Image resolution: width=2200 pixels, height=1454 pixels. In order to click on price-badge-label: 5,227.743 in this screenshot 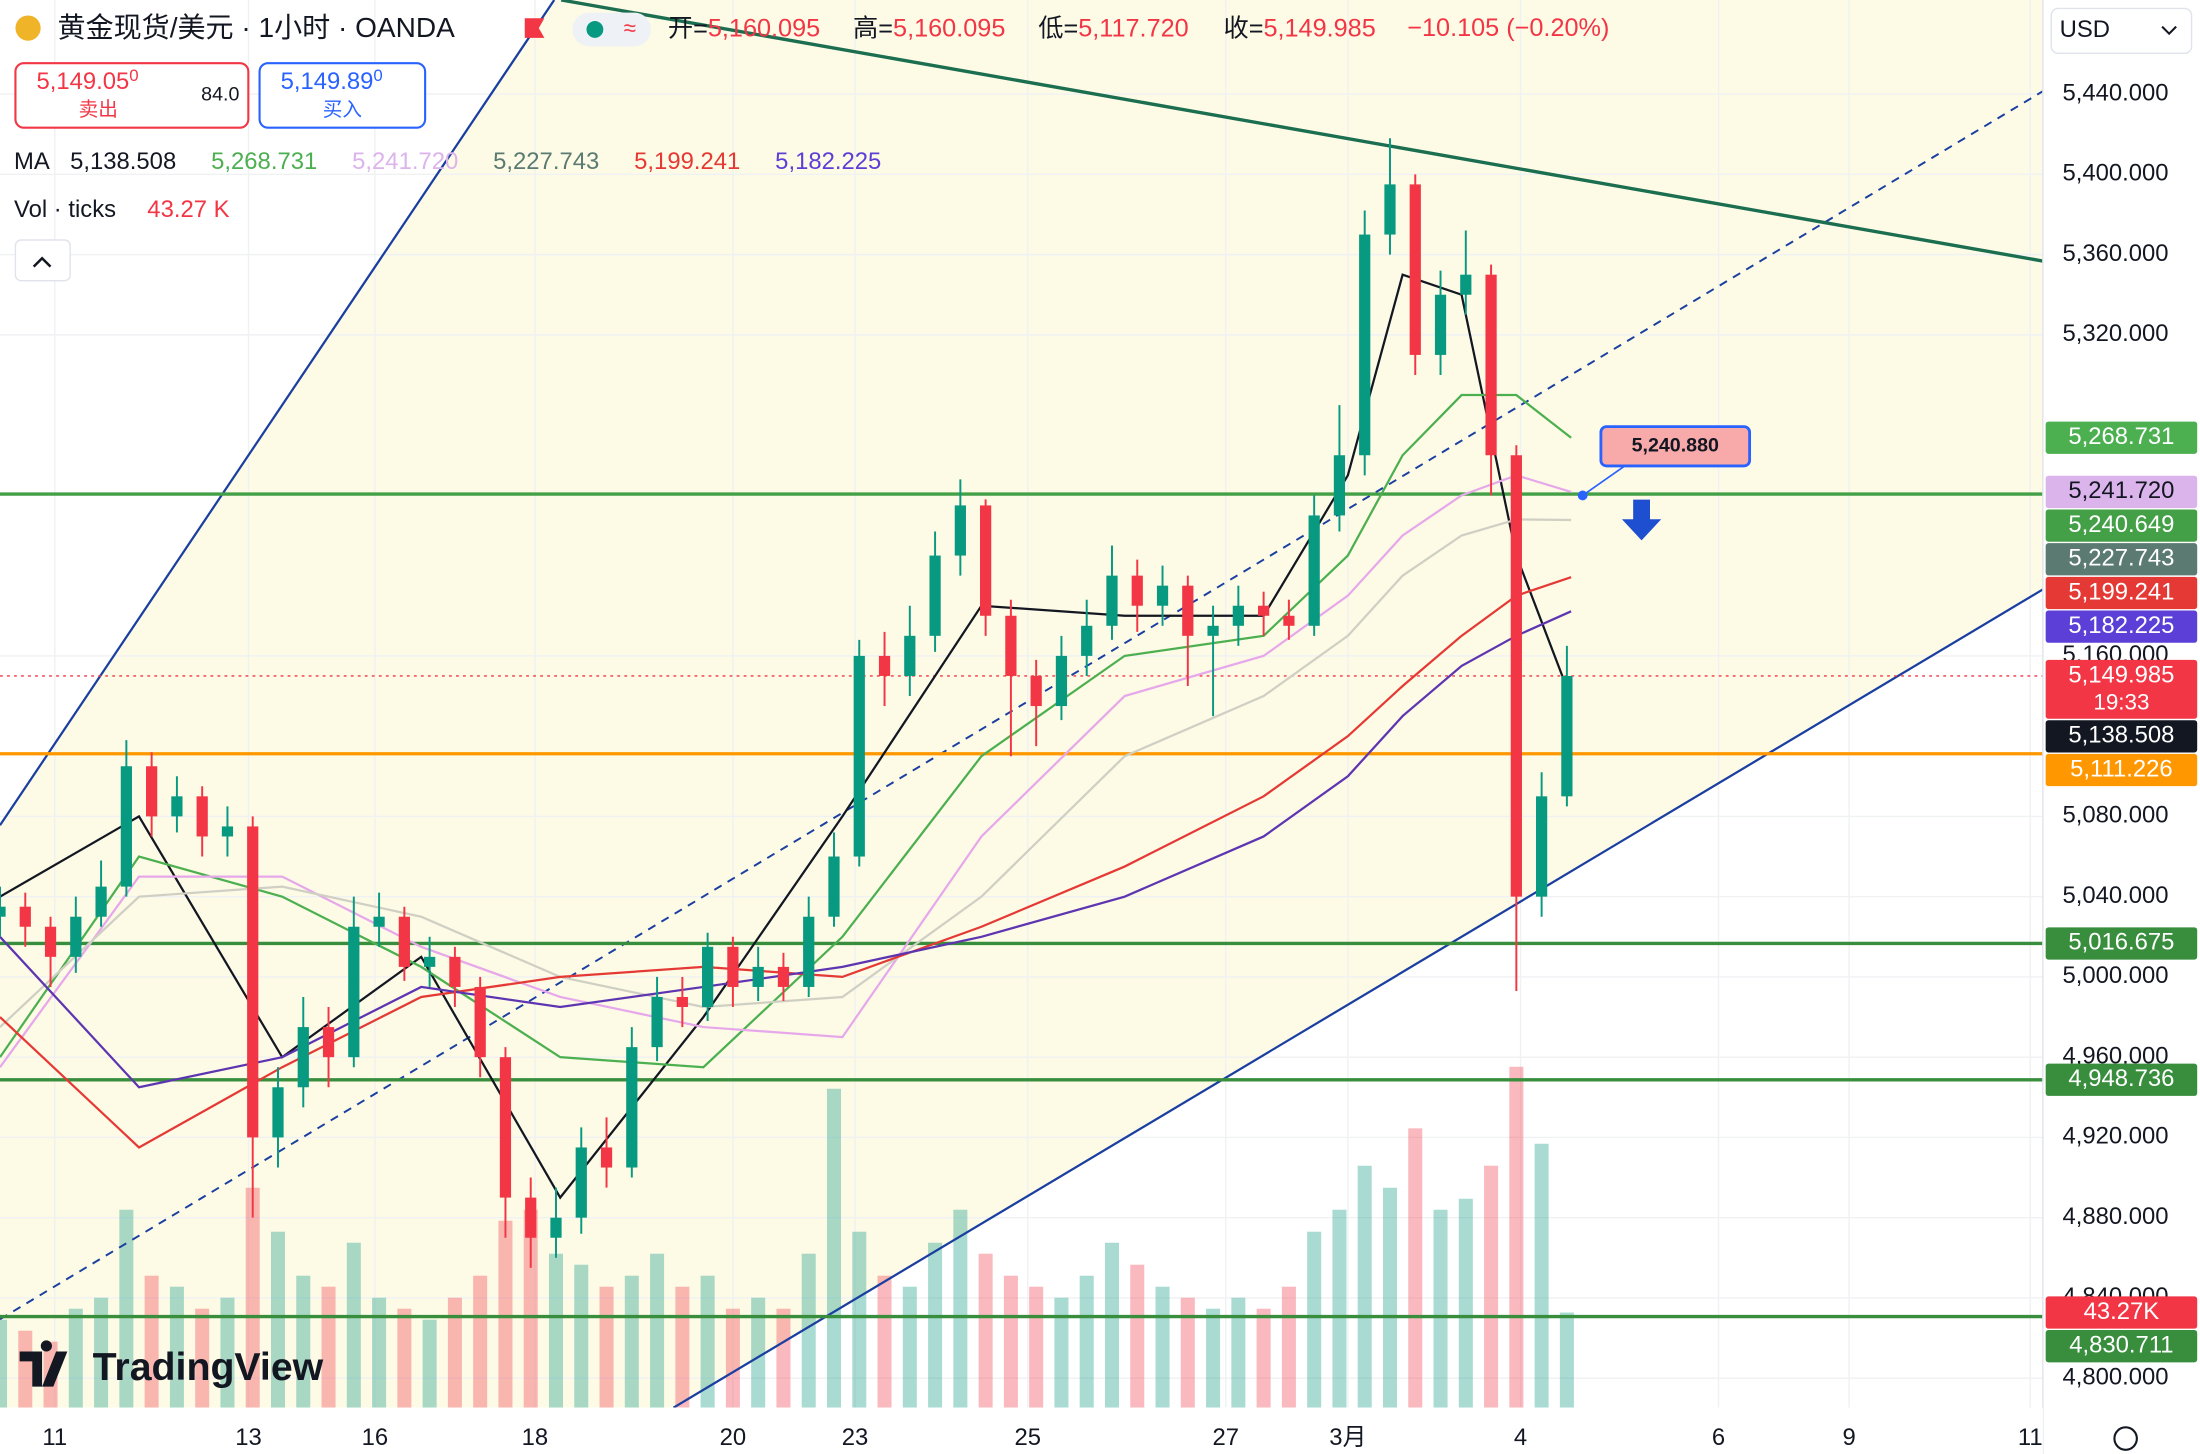, I will do `click(2121, 558)`.